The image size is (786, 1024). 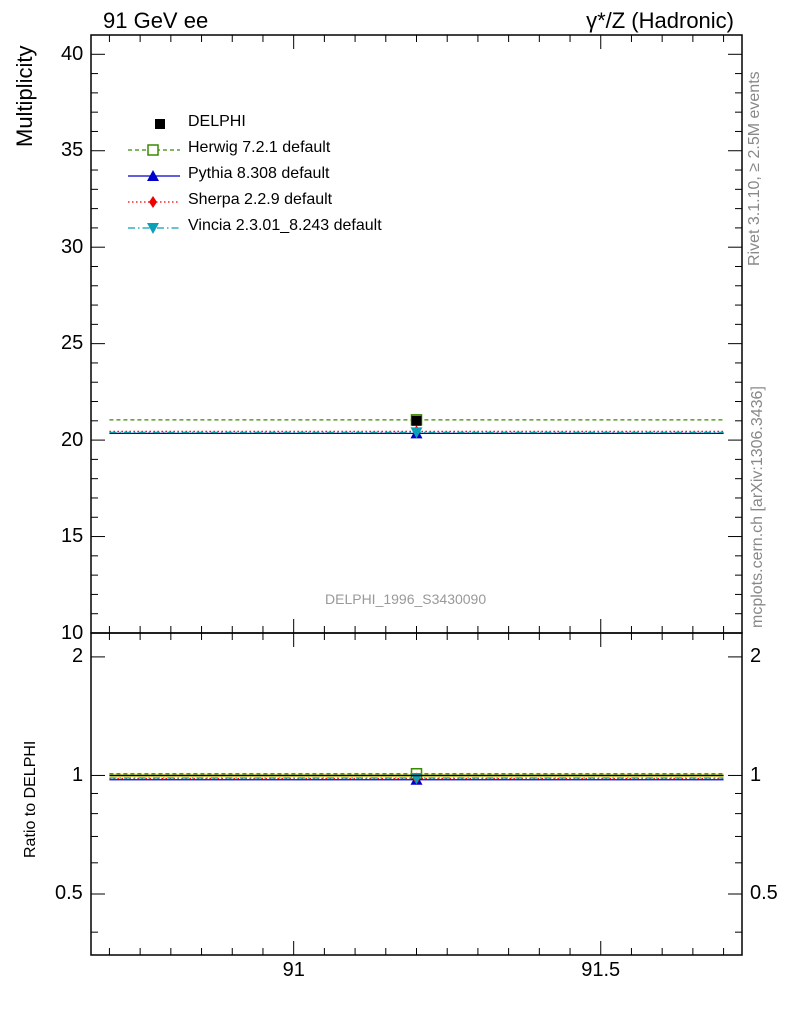 I want to click on legend-symbol-herwig, so click(x=154, y=150).